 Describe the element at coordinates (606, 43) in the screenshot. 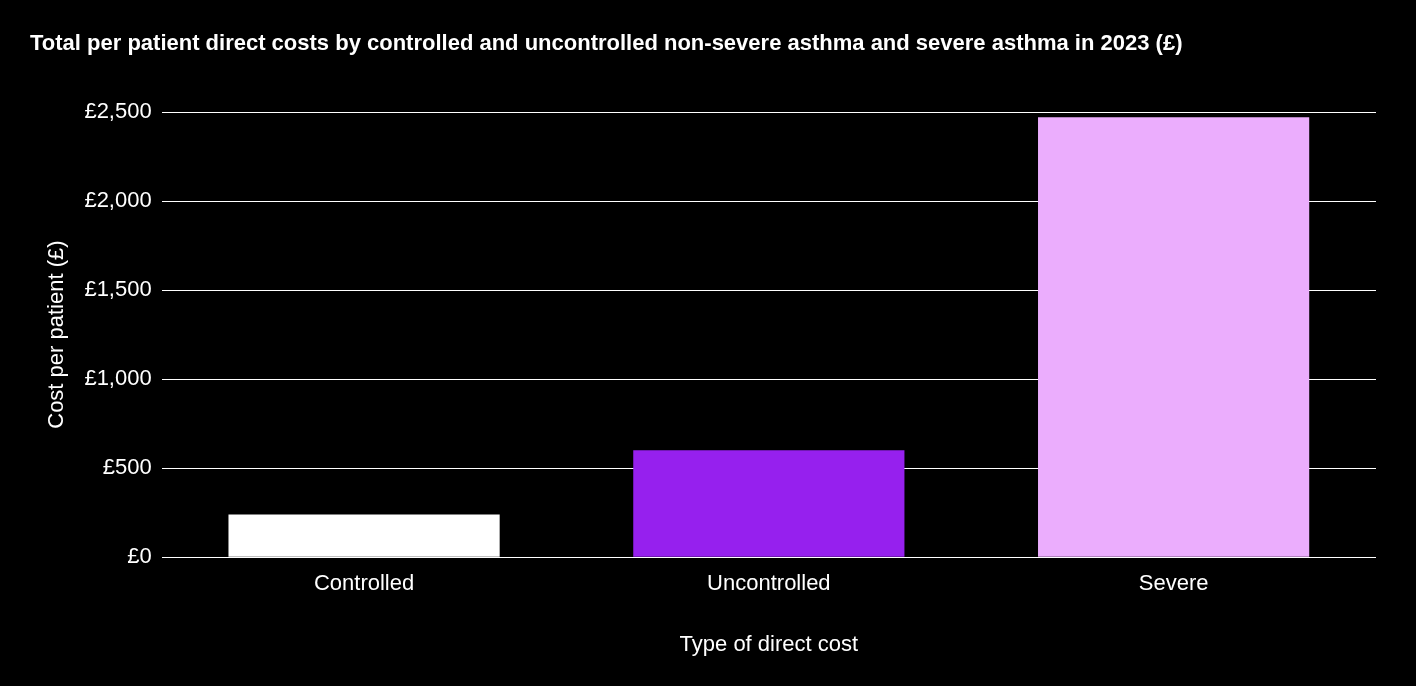

I see `chart-title: Total per patient direct costs by controlled and uncontrolled non-severe asthma and severe asthma in 2023 (£)` at that location.